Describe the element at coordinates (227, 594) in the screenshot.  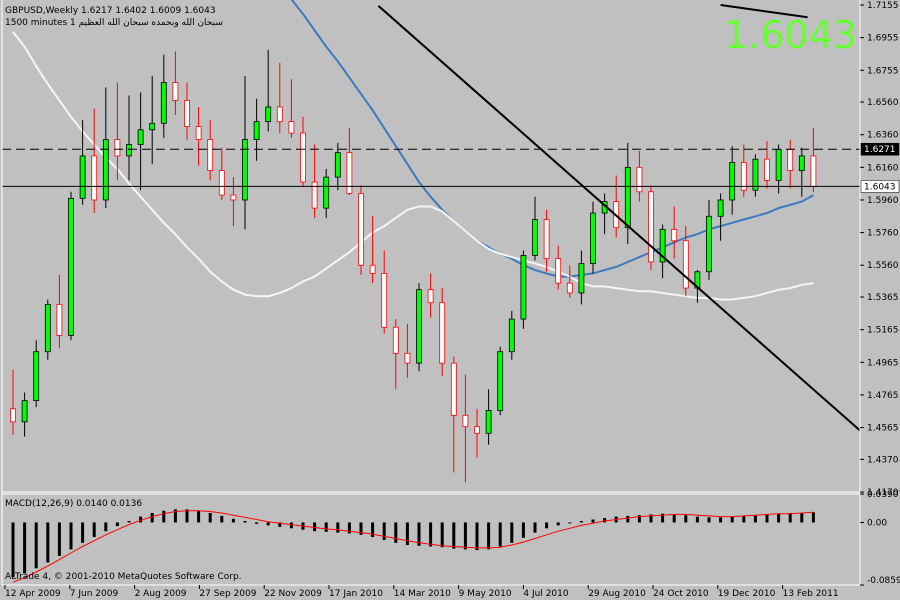
I see `time-tick-label: 27 Sep 2009` at that location.